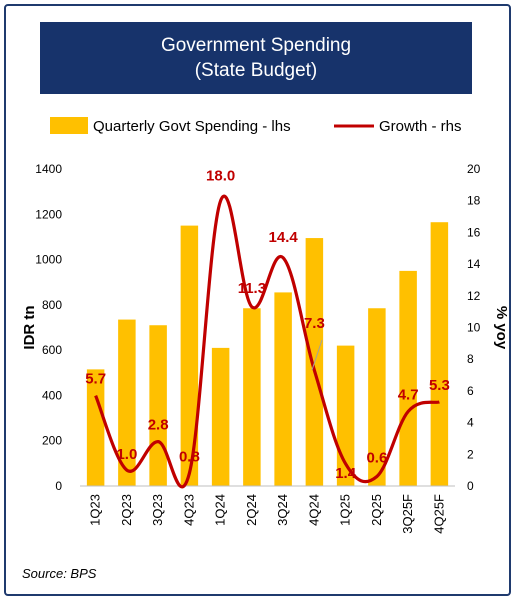 This screenshot has height=602, width=517. Describe the element at coordinates (376, 510) in the screenshot. I see `x-tick-label-2Q25: 2Q25` at that location.